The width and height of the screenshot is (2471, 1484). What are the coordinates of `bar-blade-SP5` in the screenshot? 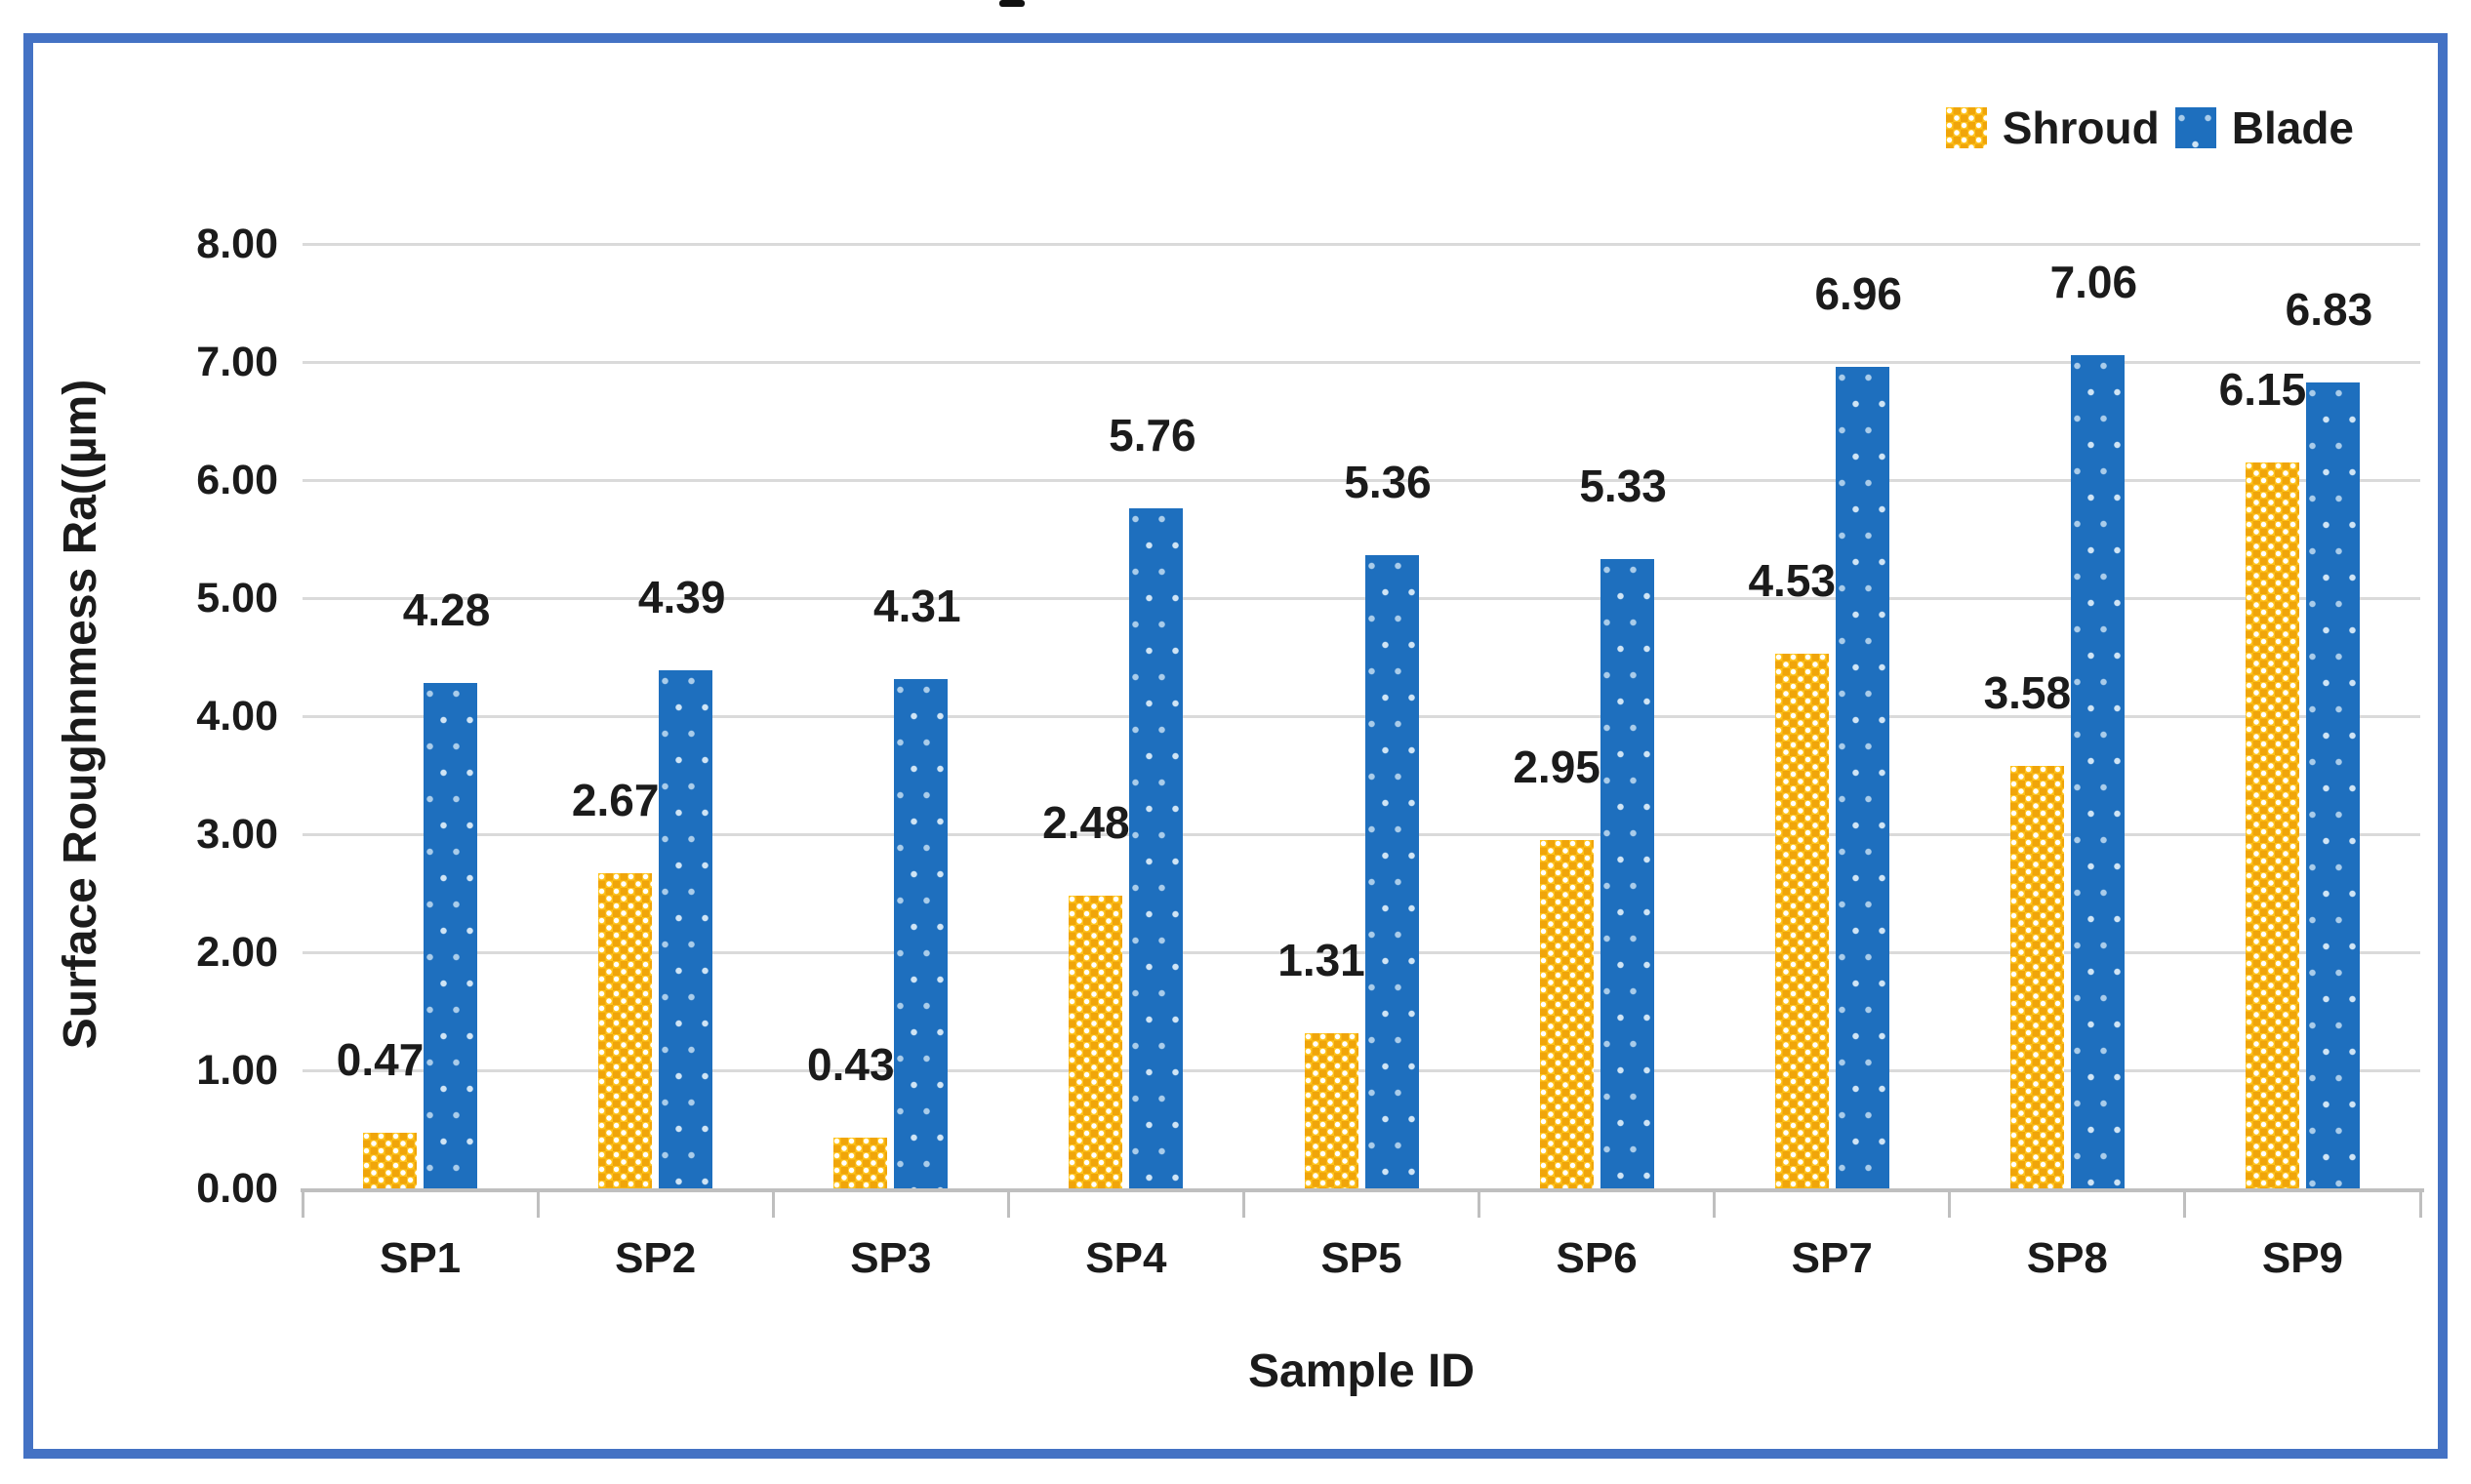 It's located at (1391, 871).